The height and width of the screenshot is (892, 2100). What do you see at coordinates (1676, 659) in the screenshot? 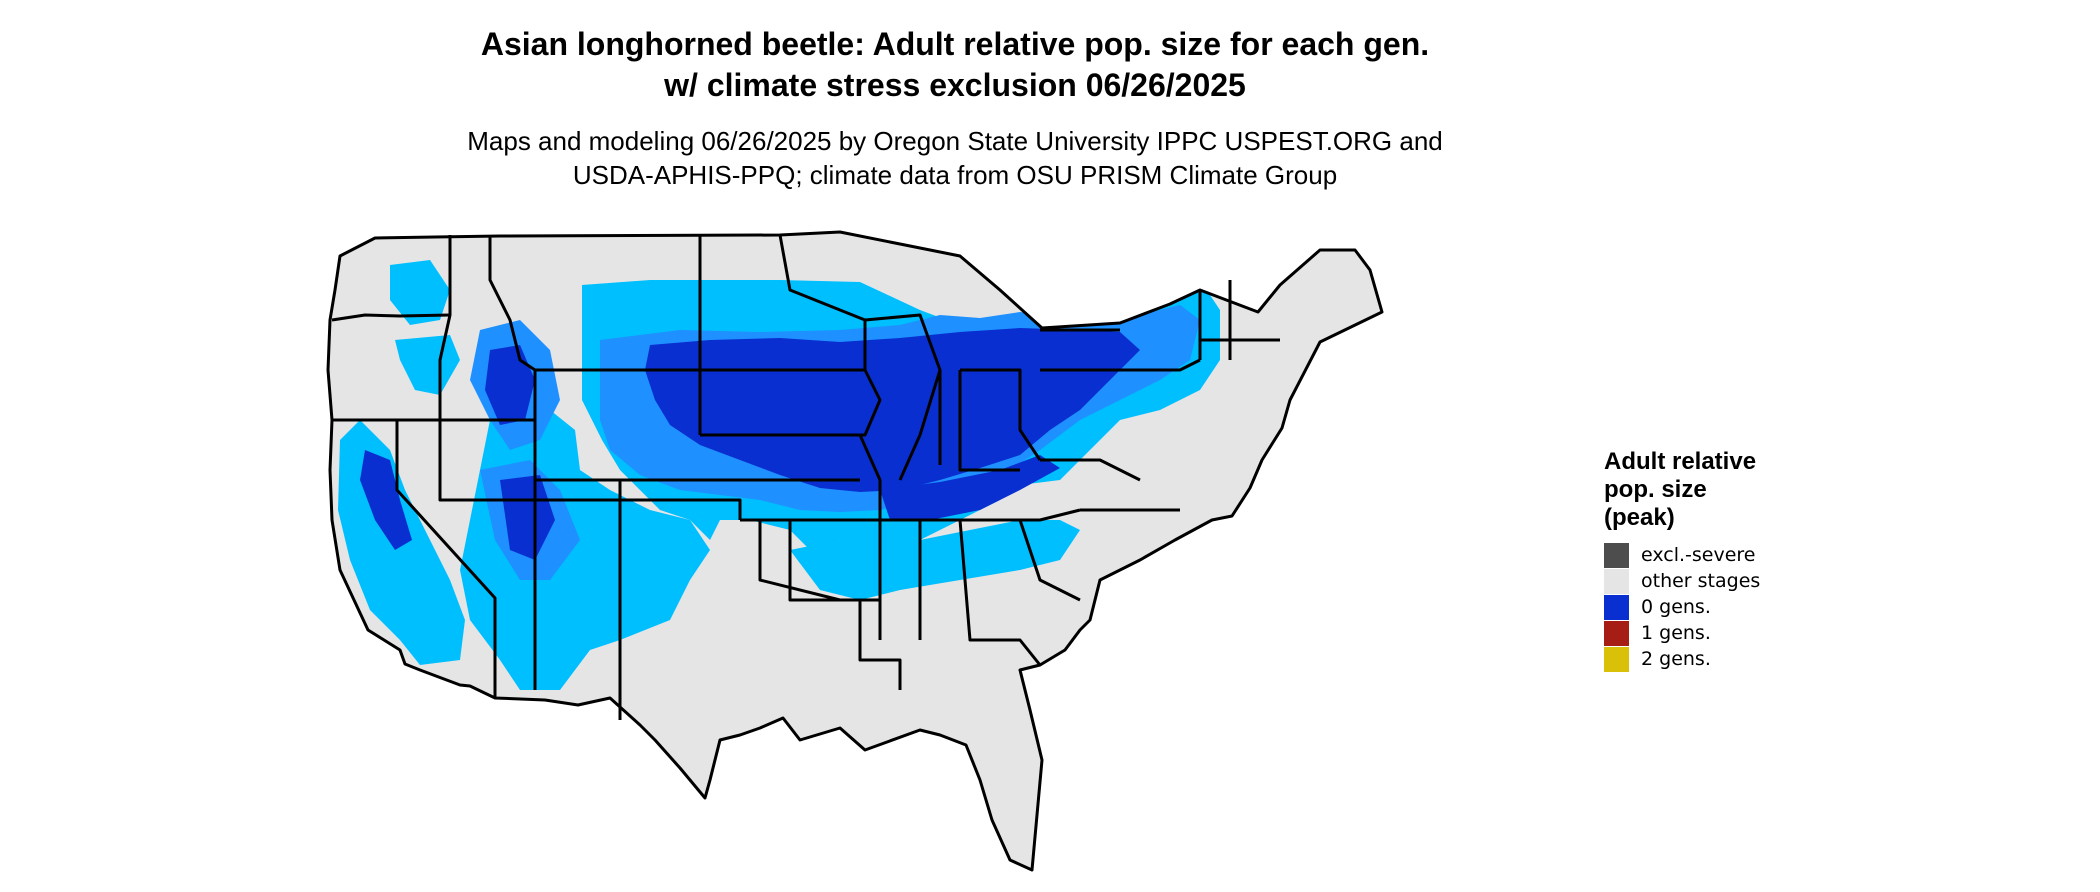
I see `legend-label: 2 gens.` at bounding box center [1676, 659].